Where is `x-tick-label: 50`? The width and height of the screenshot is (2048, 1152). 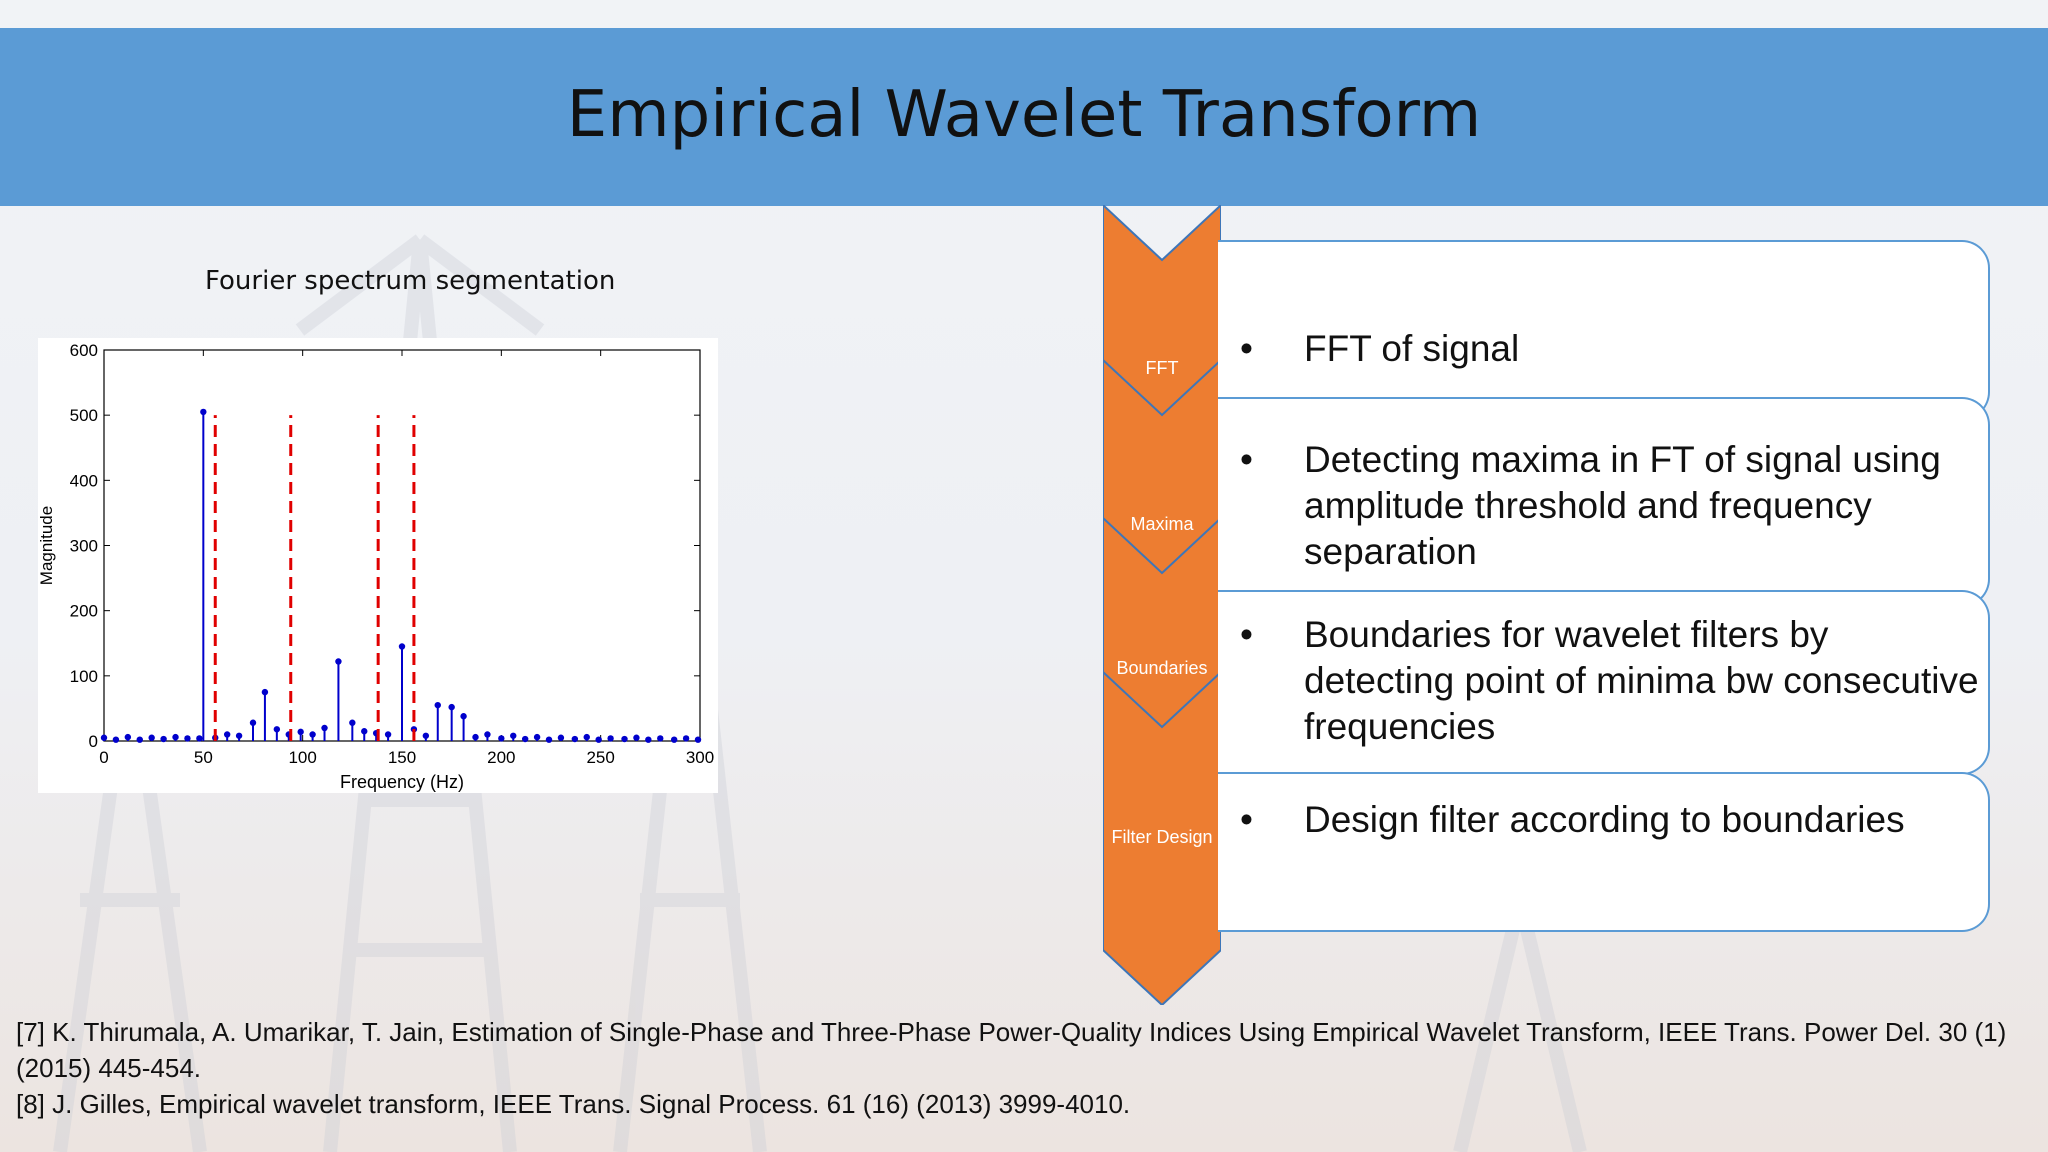 x-tick-label: 50 is located at coordinates (203, 757).